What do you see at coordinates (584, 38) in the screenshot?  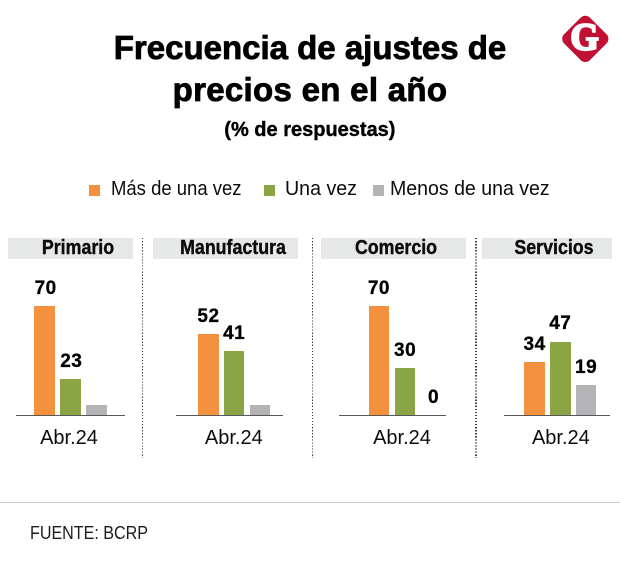 I see `svg-text: G` at bounding box center [584, 38].